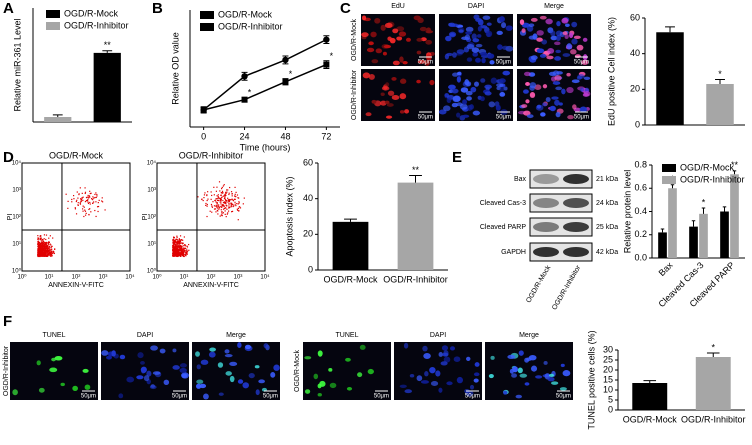 Image resolution: width=752 pixels, height=445 pixels. I want to click on significance: *, so click(291, 74).